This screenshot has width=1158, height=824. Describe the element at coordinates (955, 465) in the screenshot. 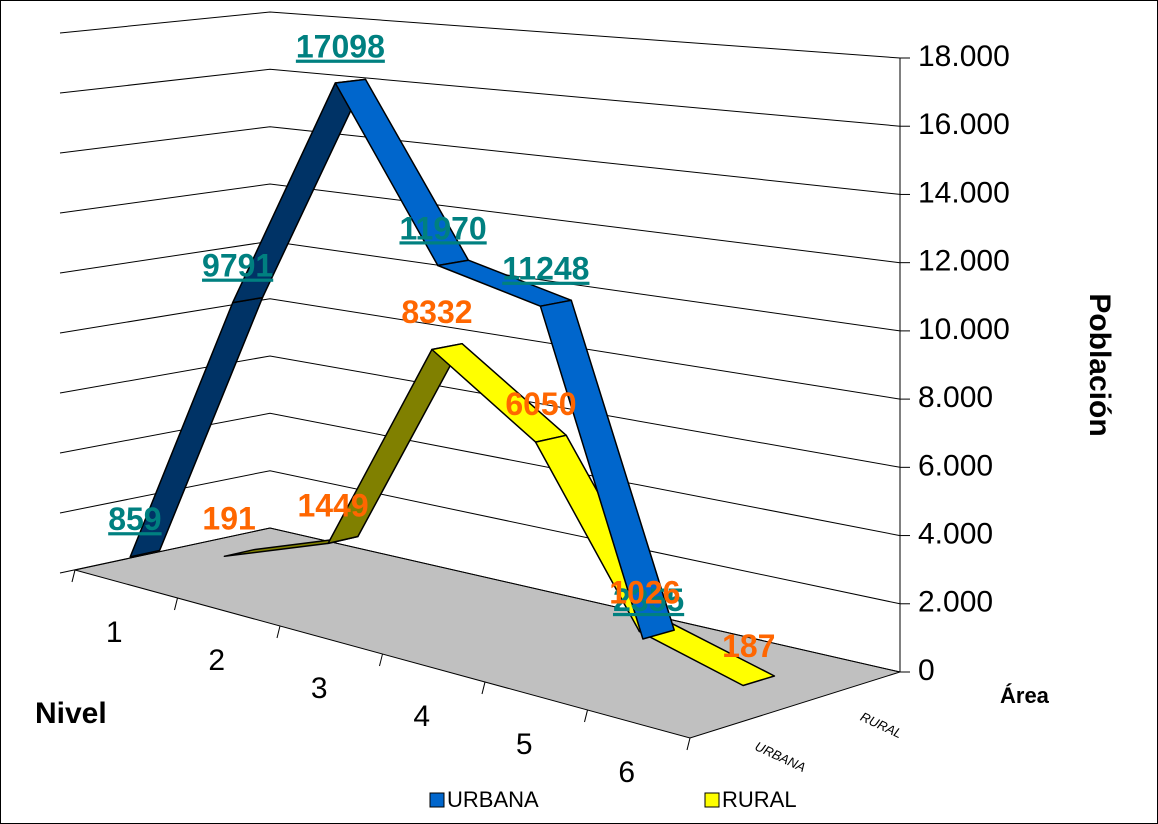

I see `y-tick-label: 6.000` at that location.